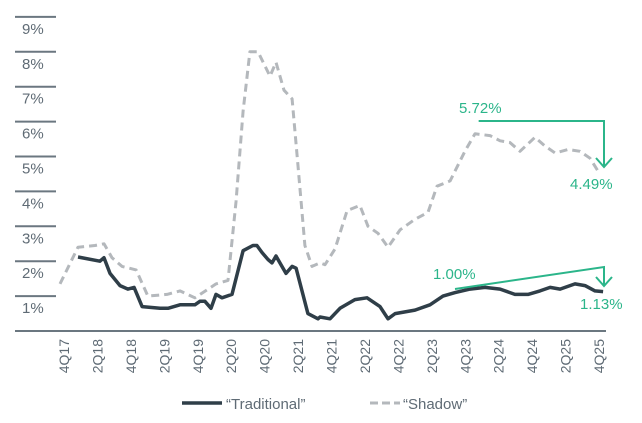  I want to click on x-tick-label: 4Q18, so click(131, 356).